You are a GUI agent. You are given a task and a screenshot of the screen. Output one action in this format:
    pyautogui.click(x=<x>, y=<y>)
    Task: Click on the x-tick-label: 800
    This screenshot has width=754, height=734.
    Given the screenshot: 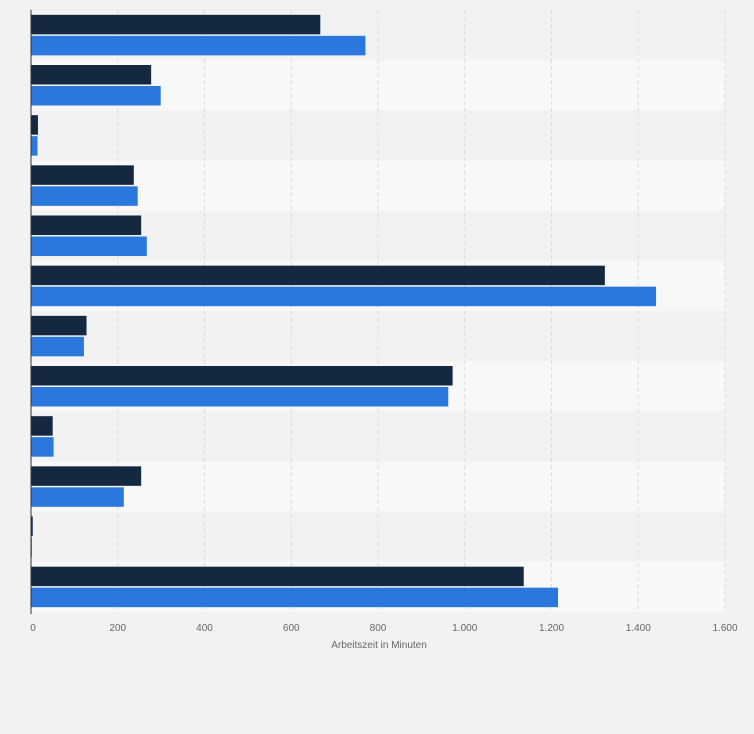 What is the action you would take?
    pyautogui.click(x=378, y=628)
    